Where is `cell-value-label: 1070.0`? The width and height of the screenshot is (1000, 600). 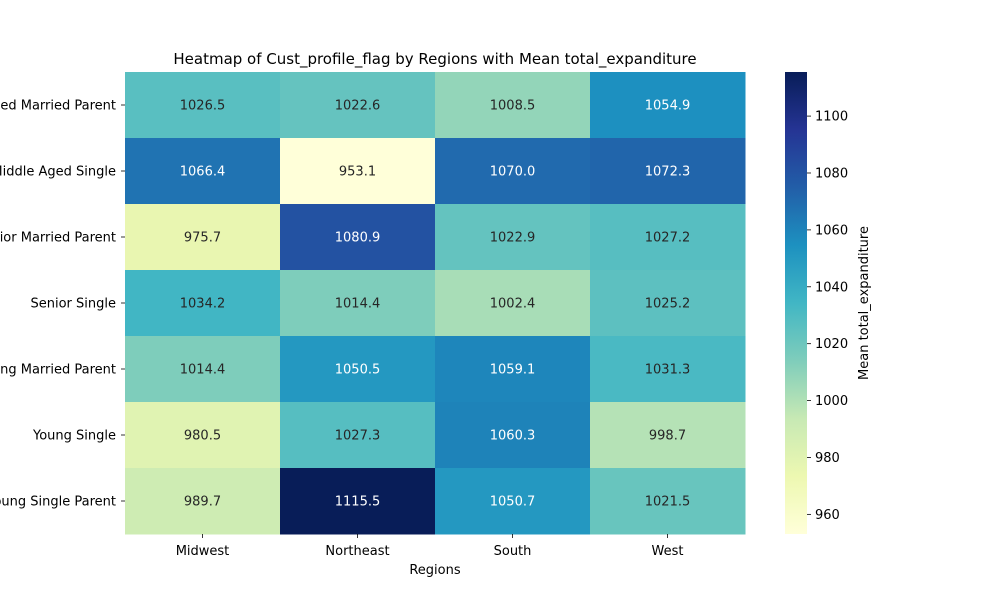
cell-value-label: 1070.0 is located at coordinates (513, 172).